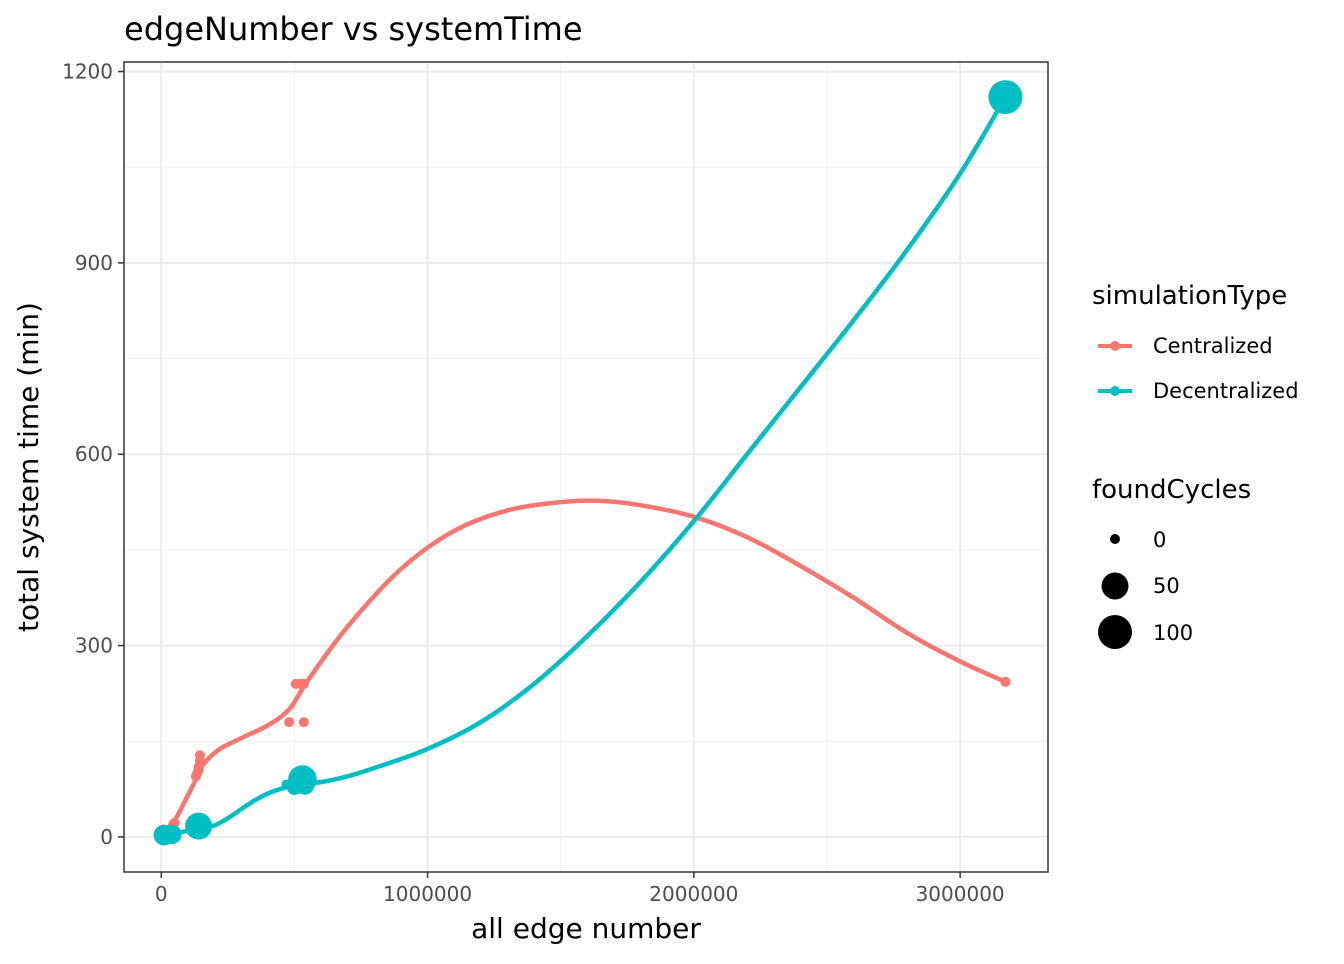 Image resolution: width=1344 pixels, height=964 pixels. Describe the element at coordinates (106, 837) in the screenshot. I see `y-tick-label: 0` at that location.